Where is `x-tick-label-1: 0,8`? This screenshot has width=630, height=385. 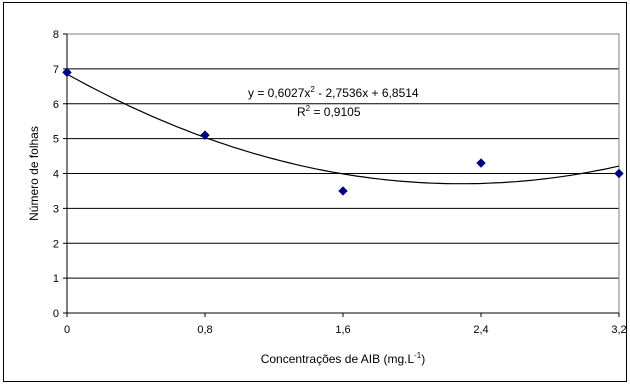
x-tick-label-1: 0,8 is located at coordinates (204, 330).